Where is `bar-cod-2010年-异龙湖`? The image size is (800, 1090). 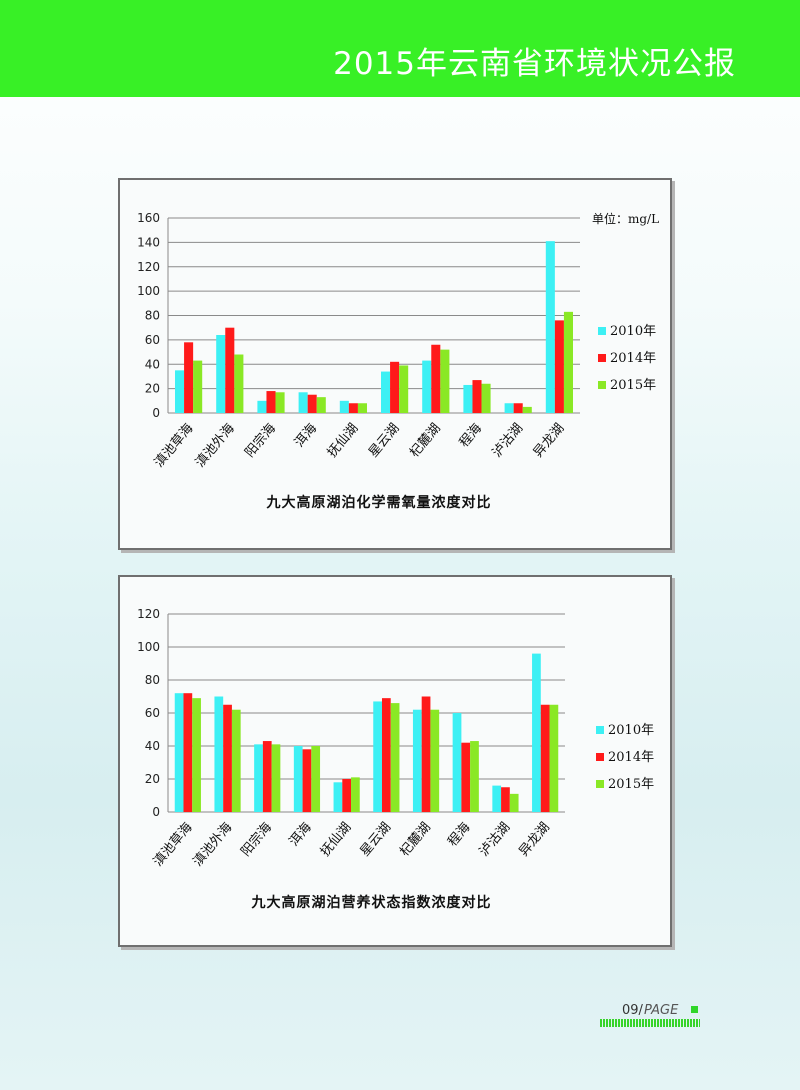 bar-cod-2010年-异龙湖 is located at coordinates (550, 327).